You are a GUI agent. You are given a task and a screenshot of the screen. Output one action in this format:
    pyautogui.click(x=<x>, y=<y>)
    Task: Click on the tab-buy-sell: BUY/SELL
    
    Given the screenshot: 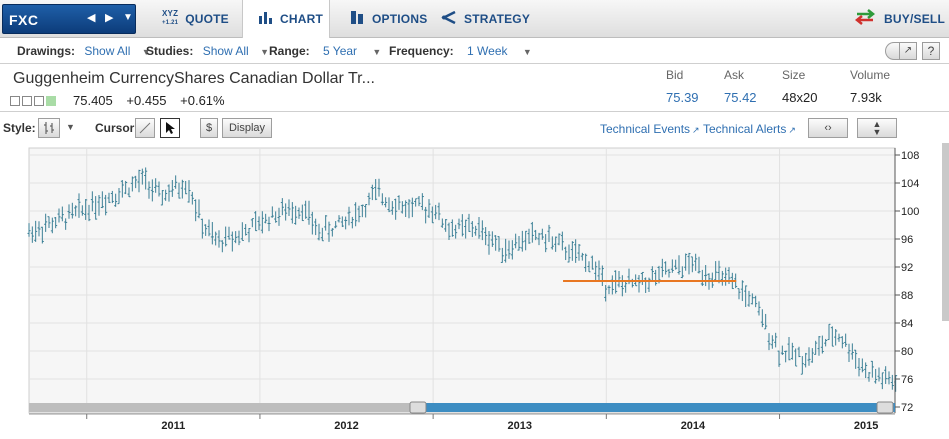 What is the action you would take?
    pyautogui.click(x=899, y=18)
    